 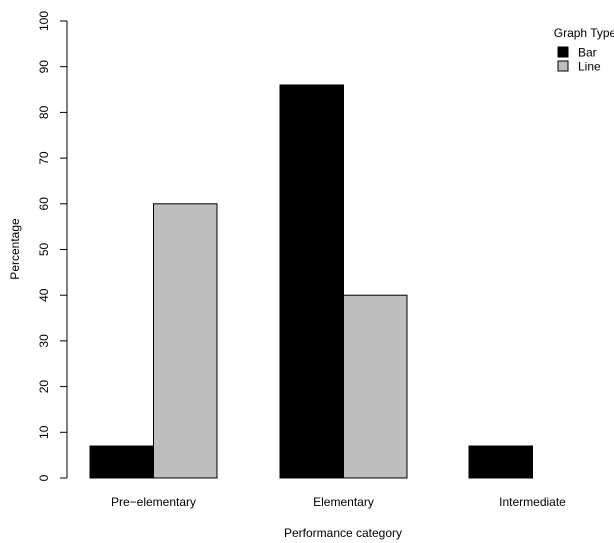 What do you see at coordinates (44, 158) in the screenshot?
I see `y-tick-label: 70` at bounding box center [44, 158].